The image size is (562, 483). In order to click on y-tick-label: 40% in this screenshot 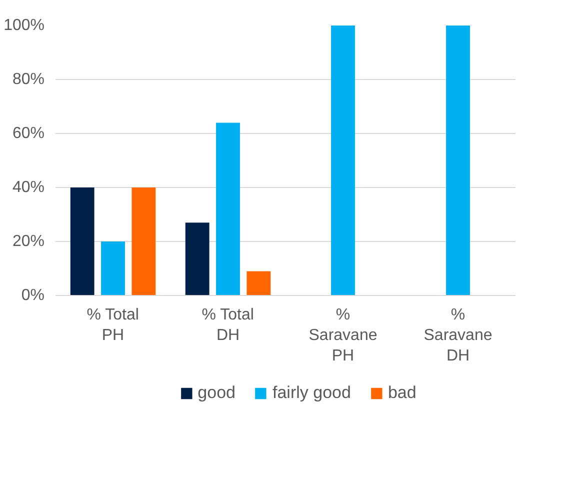, I will do `click(28, 187)`.